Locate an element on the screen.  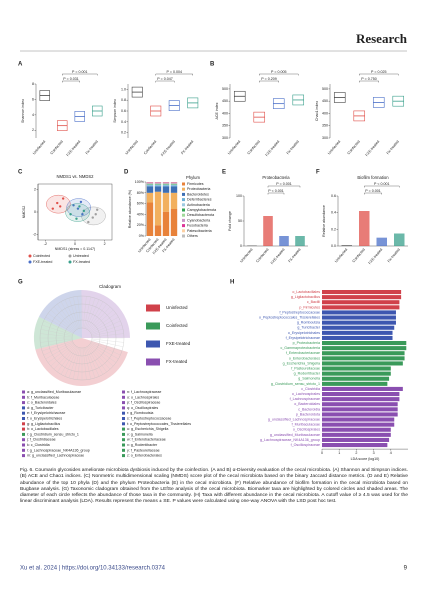
clade-sector is located at coordinates (105, 314).